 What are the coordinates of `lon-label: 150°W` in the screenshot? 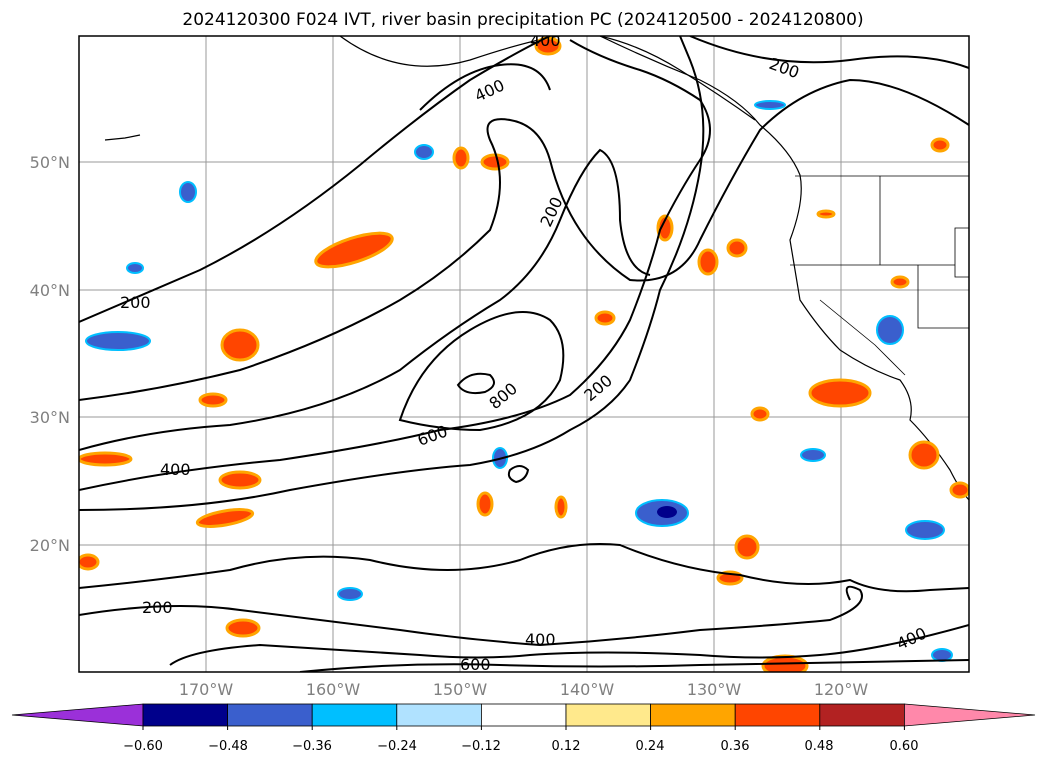 It's located at (460, 689).